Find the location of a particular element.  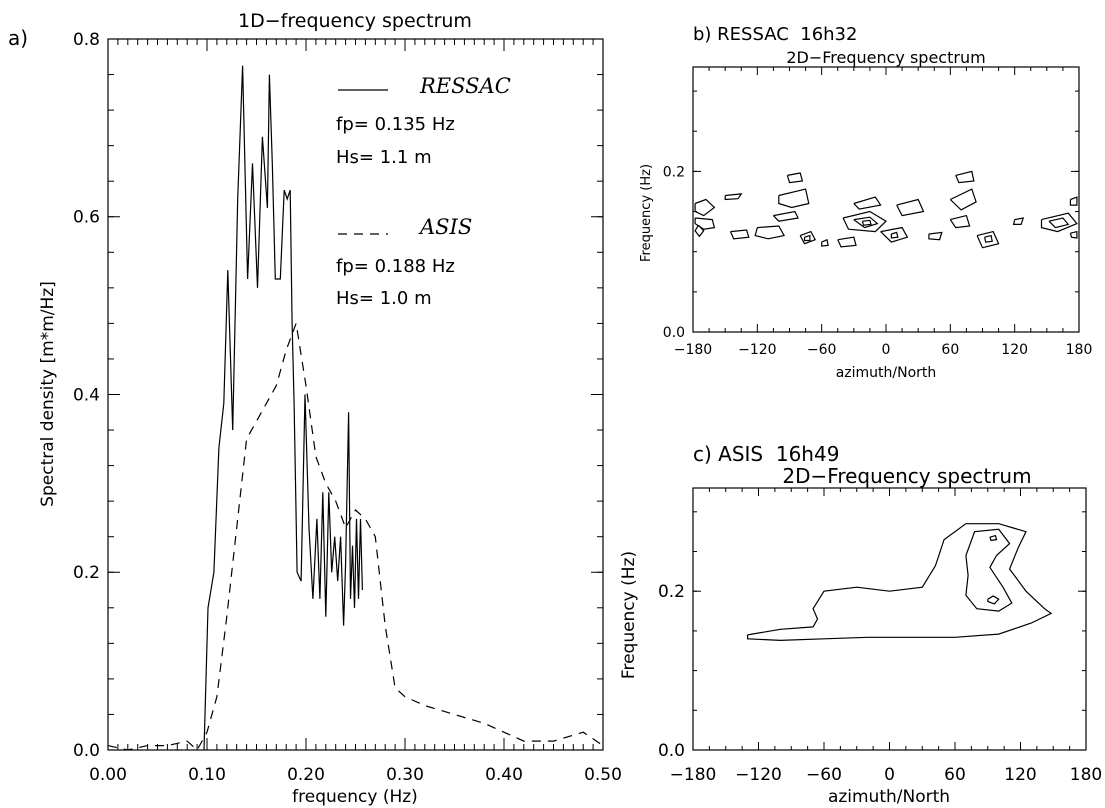

x-tick-label: 0.10 is located at coordinates (207, 775).